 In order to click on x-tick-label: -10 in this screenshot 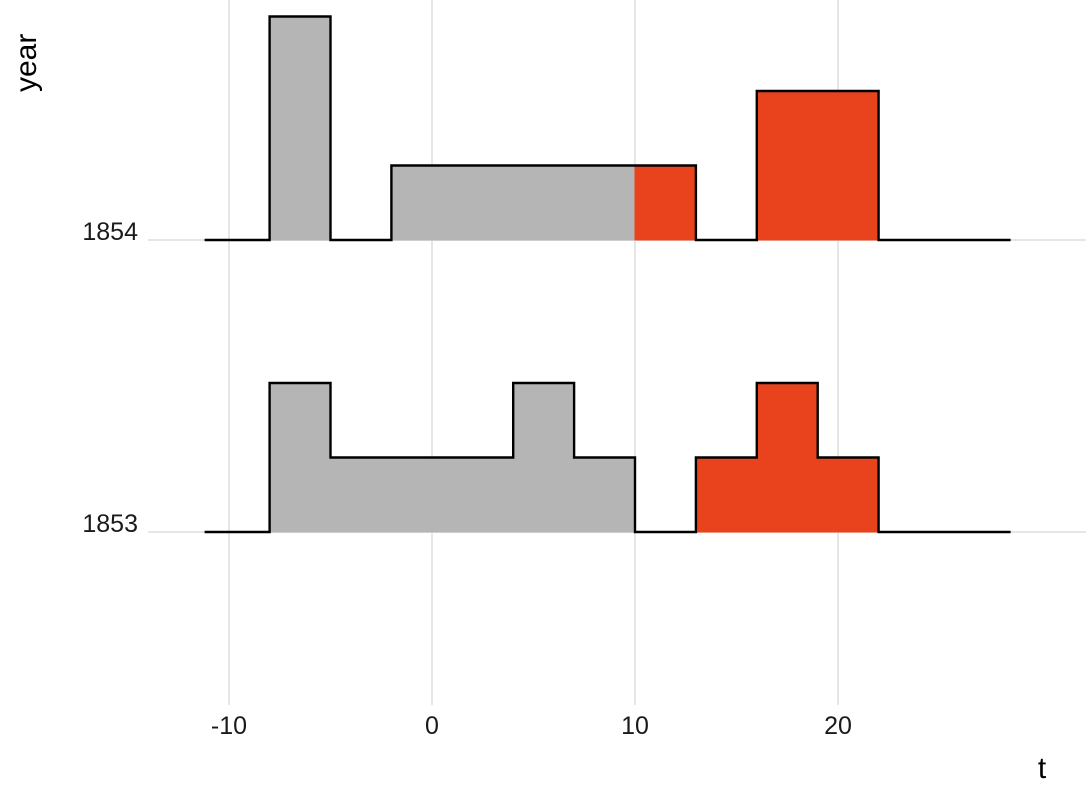, I will do `click(229, 726)`.